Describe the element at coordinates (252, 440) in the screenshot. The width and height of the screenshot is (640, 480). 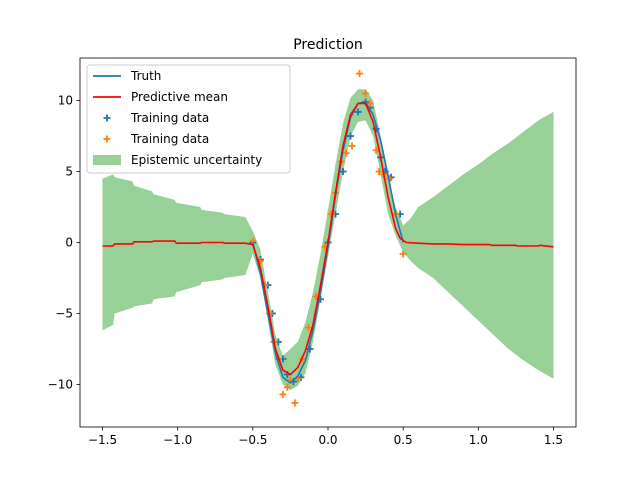
I see `x-tick-label: −0.5` at that location.